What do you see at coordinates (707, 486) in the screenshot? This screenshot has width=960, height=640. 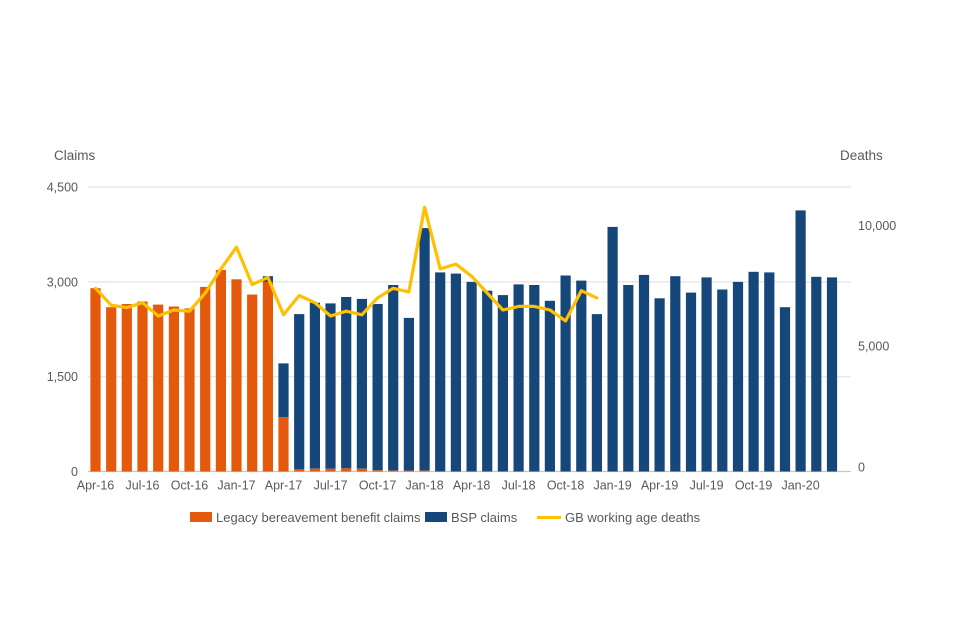 I see `x-axis-tick-label: Jul-19` at bounding box center [707, 486].